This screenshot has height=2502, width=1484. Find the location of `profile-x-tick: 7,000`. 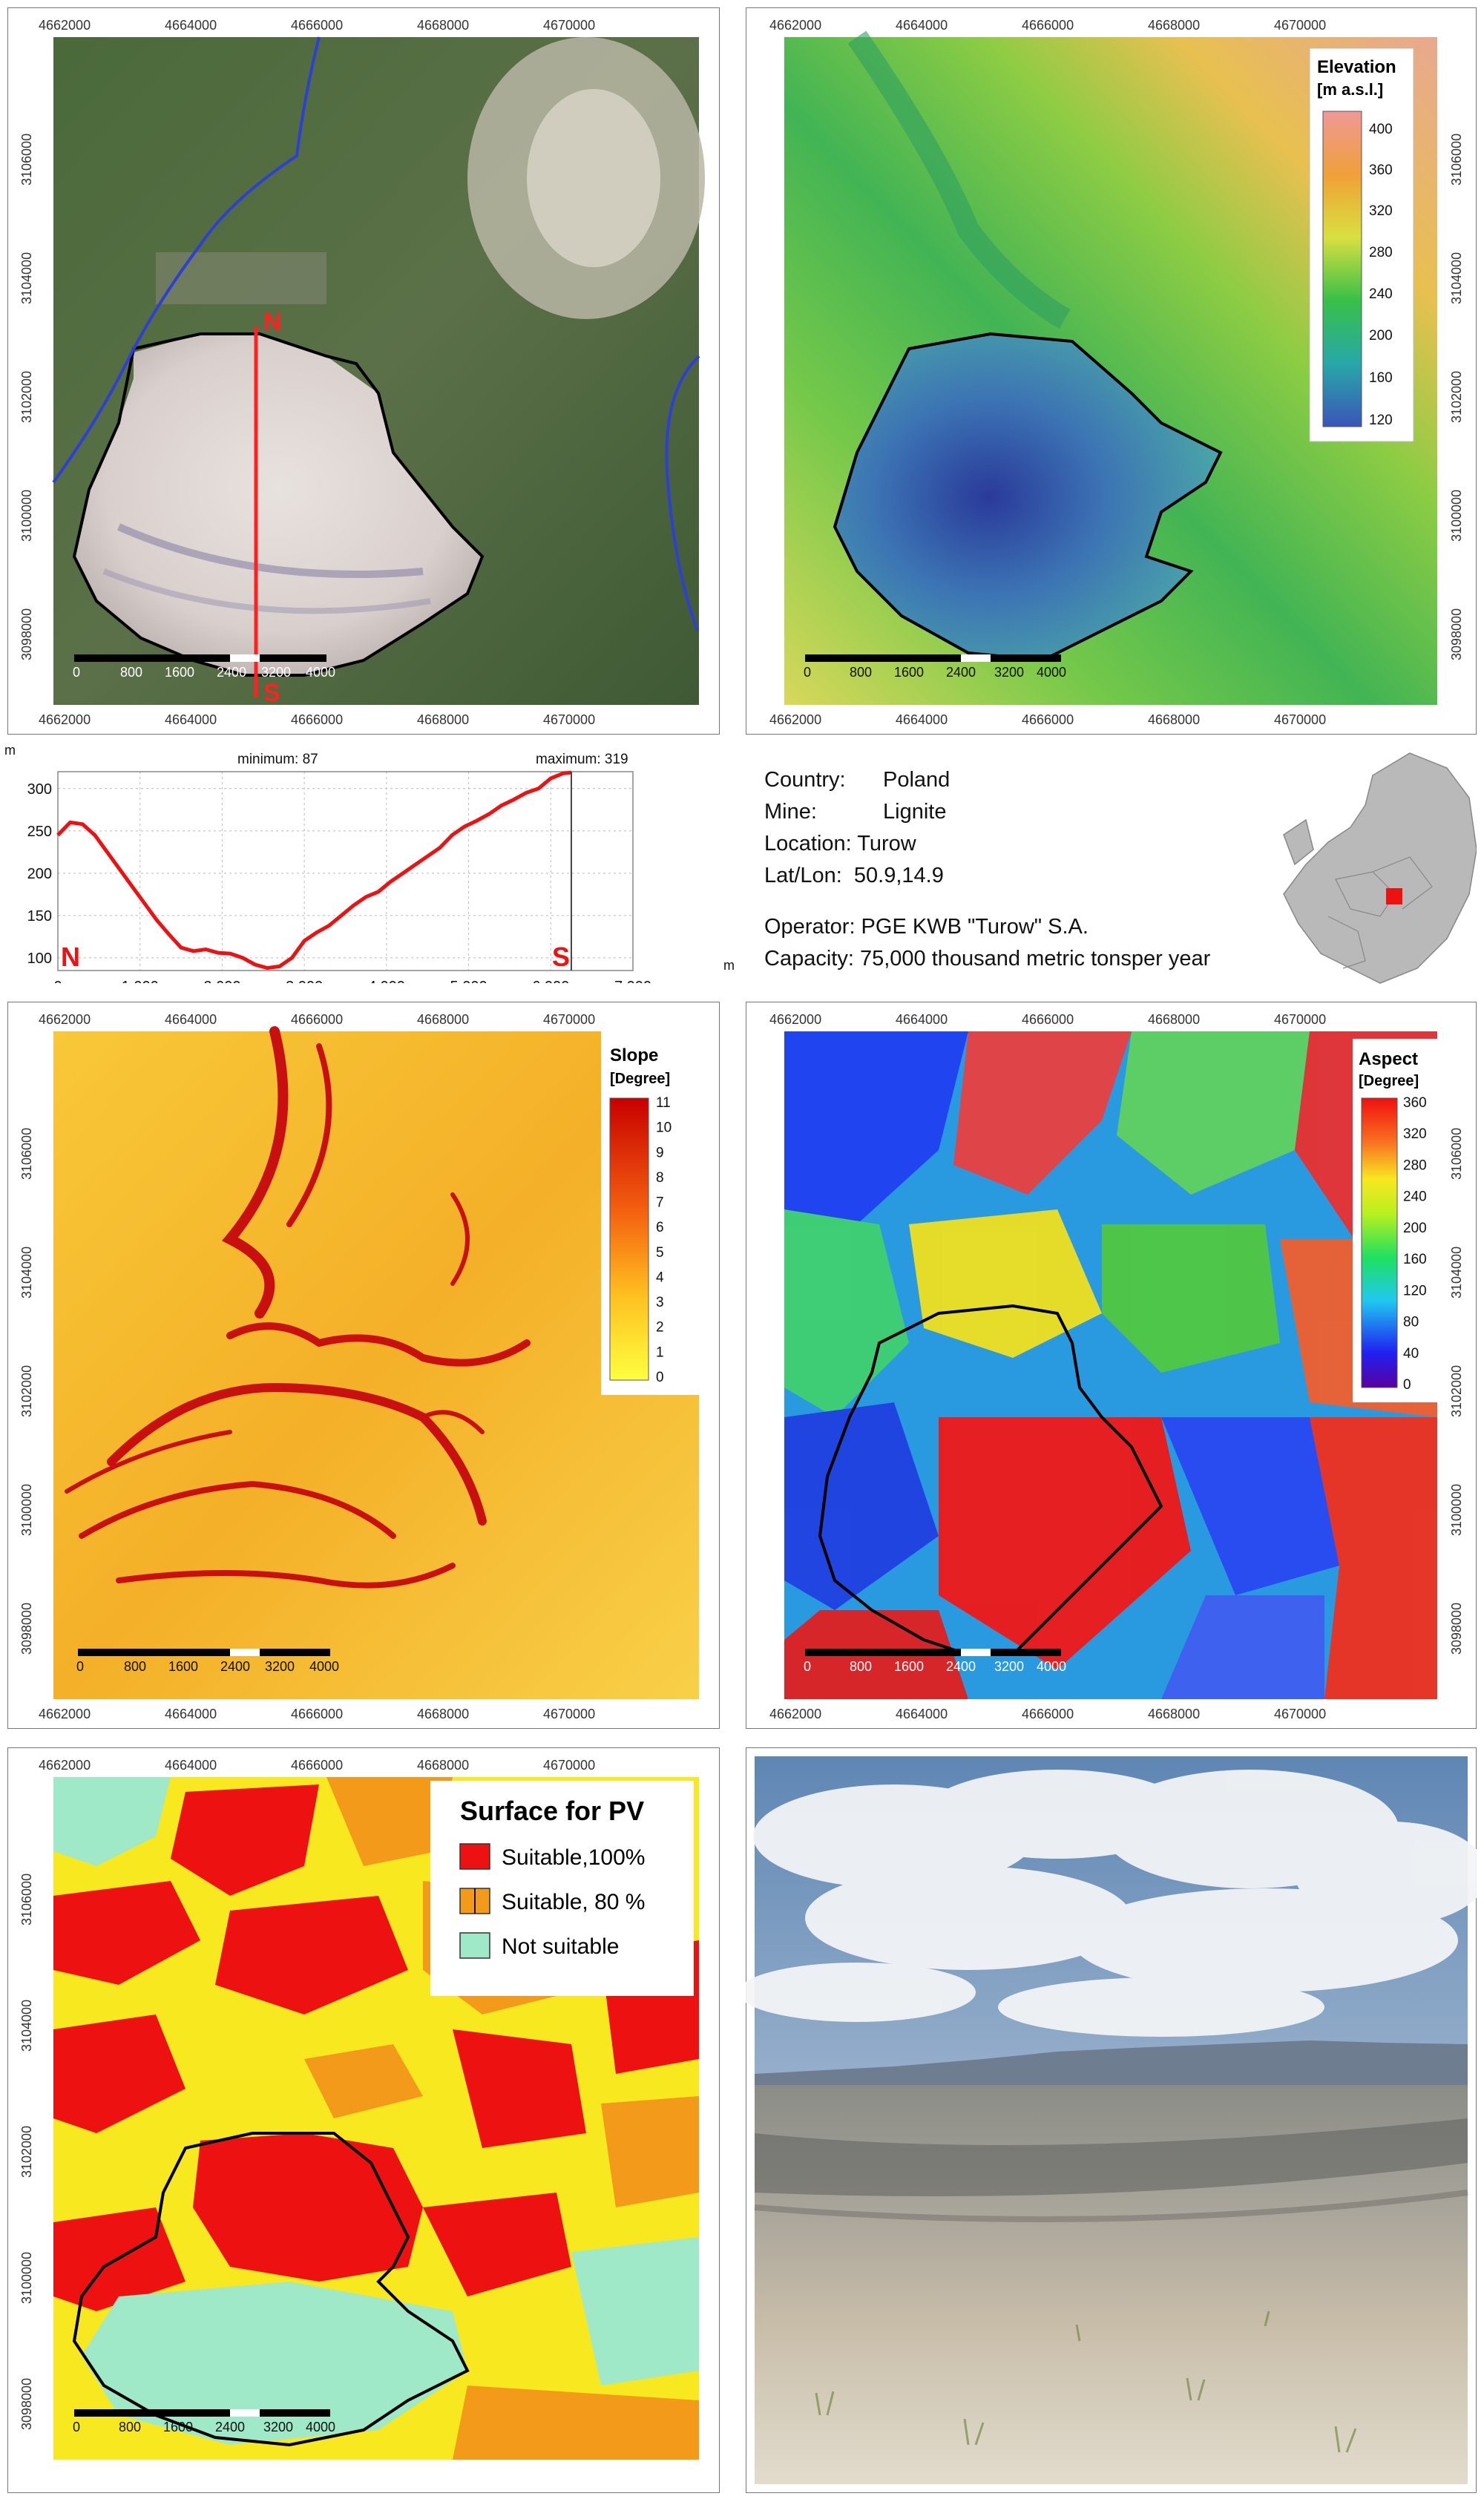

profile-x-tick: 7,000 is located at coordinates (632, 981).